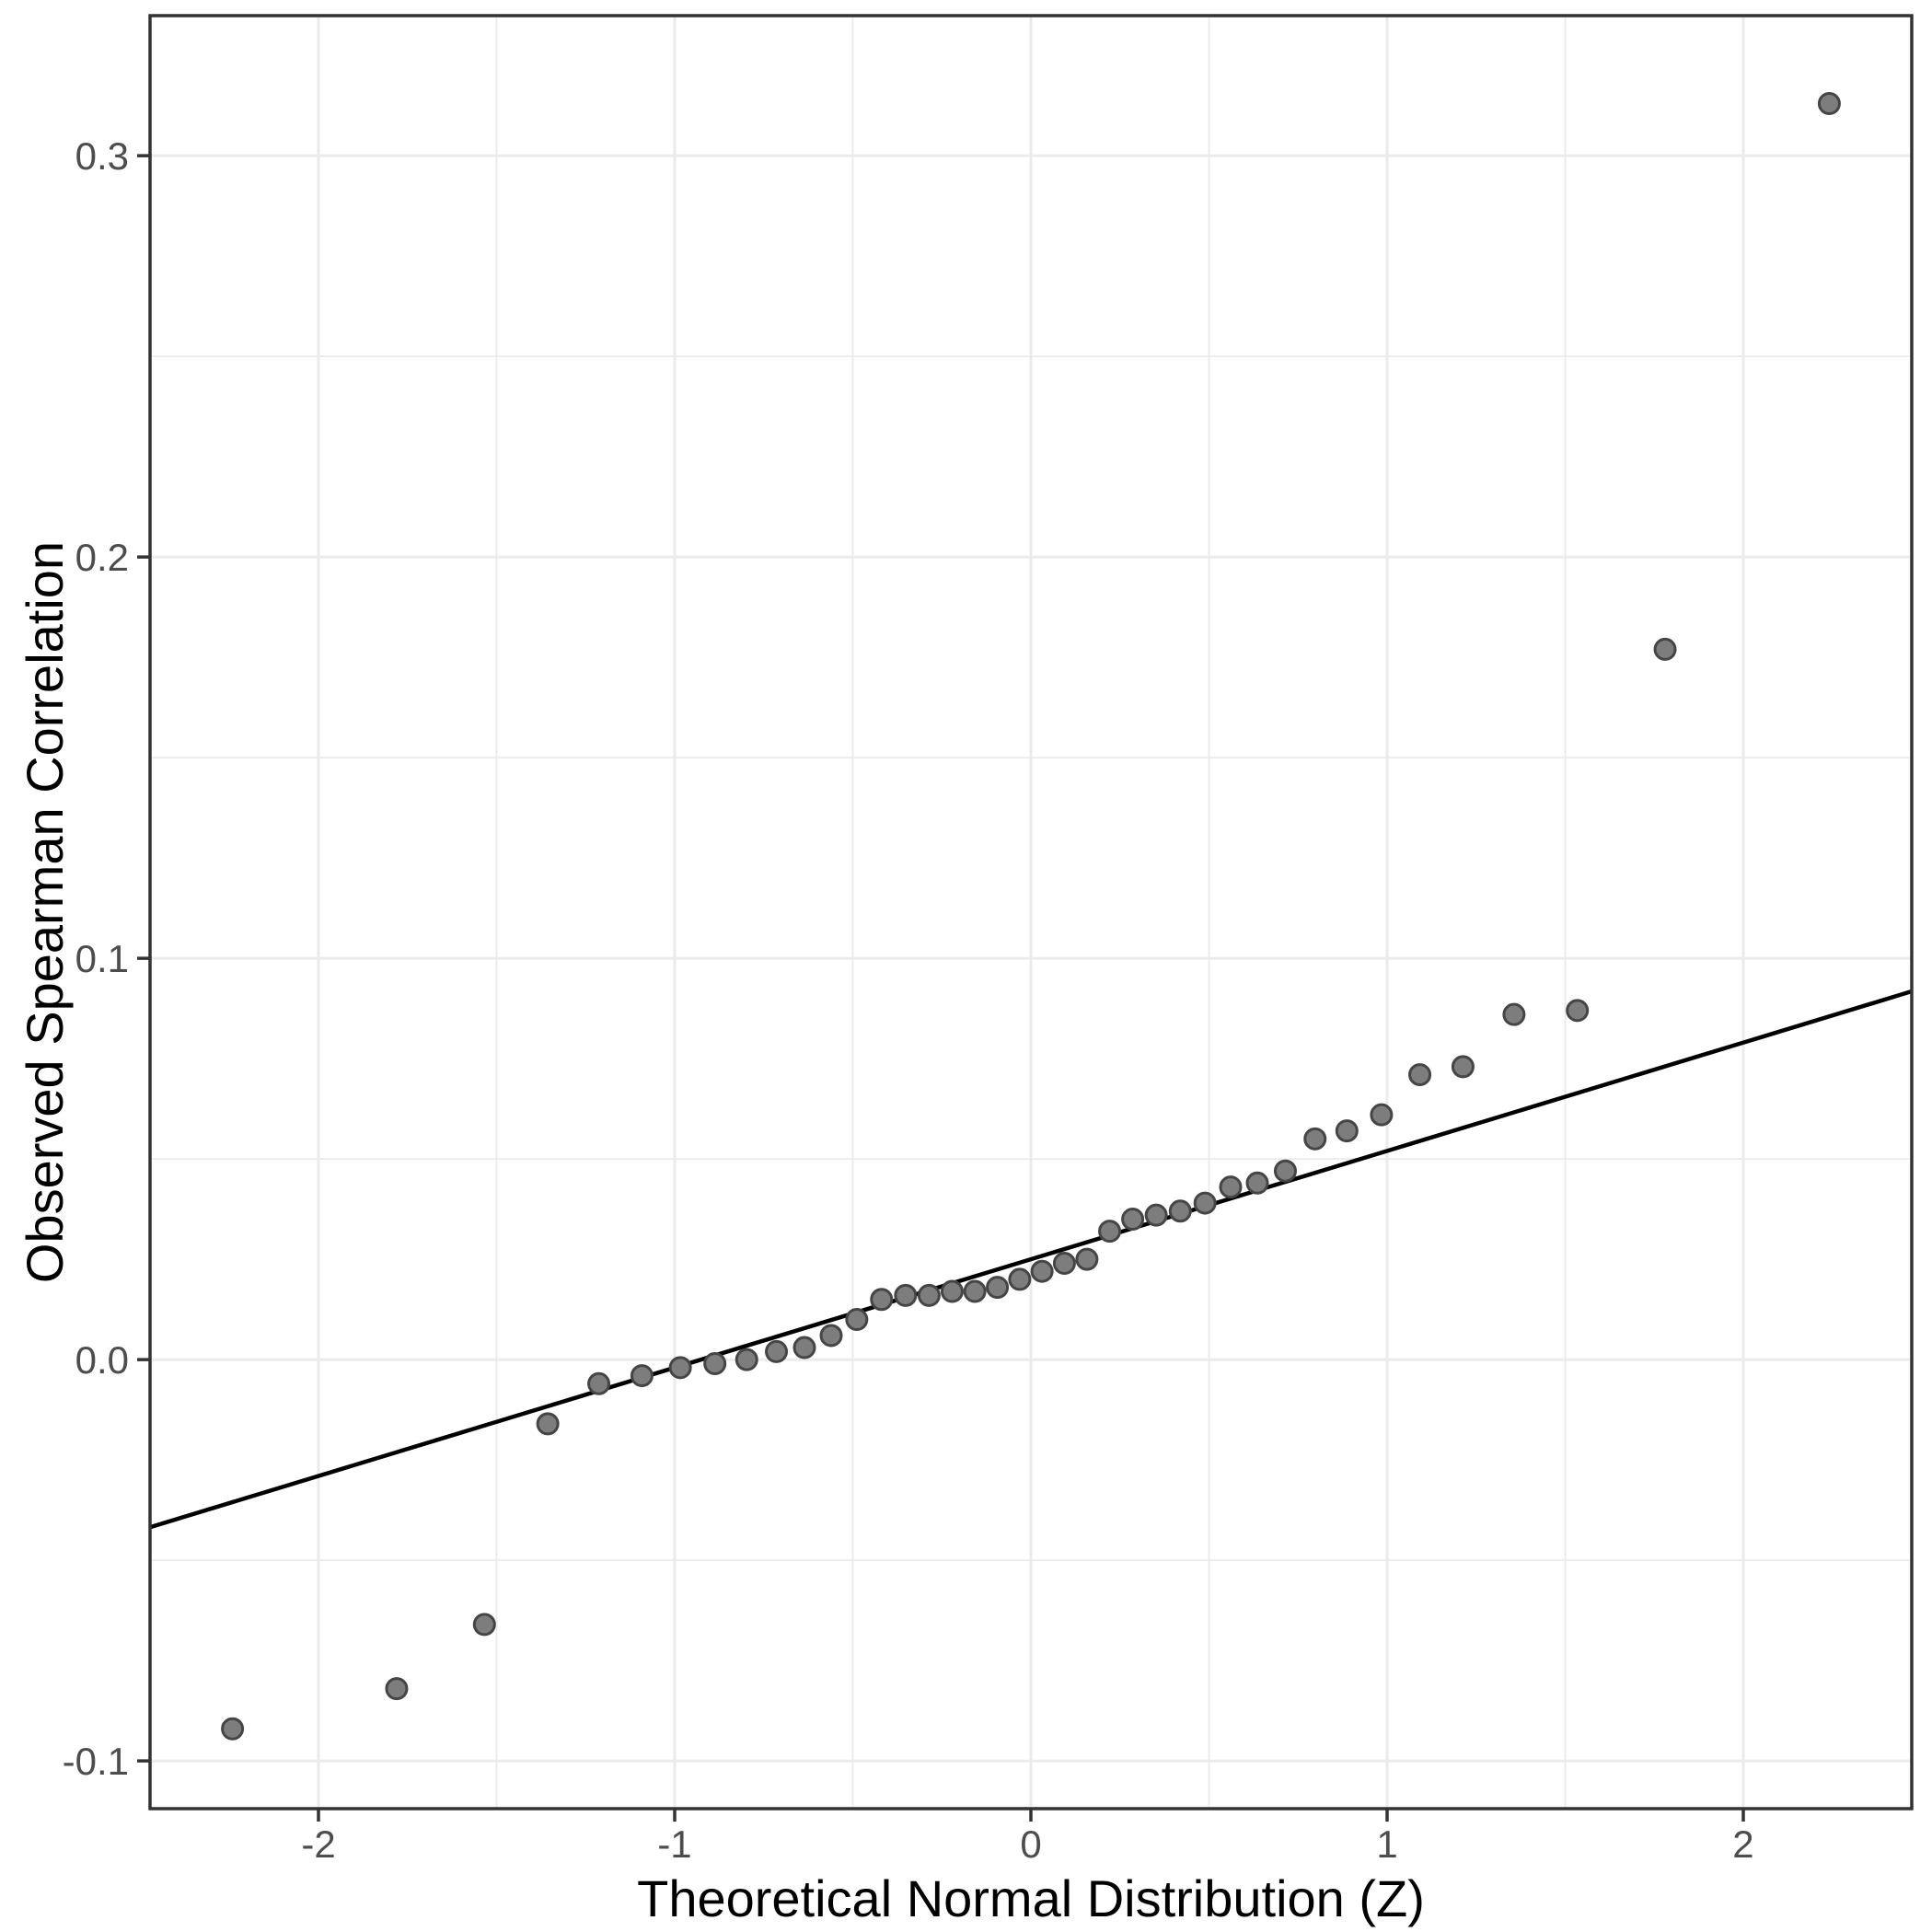 This screenshot has width=1932, height=1932. What do you see at coordinates (318, 1844) in the screenshot?
I see `x-tick-label: -2` at bounding box center [318, 1844].